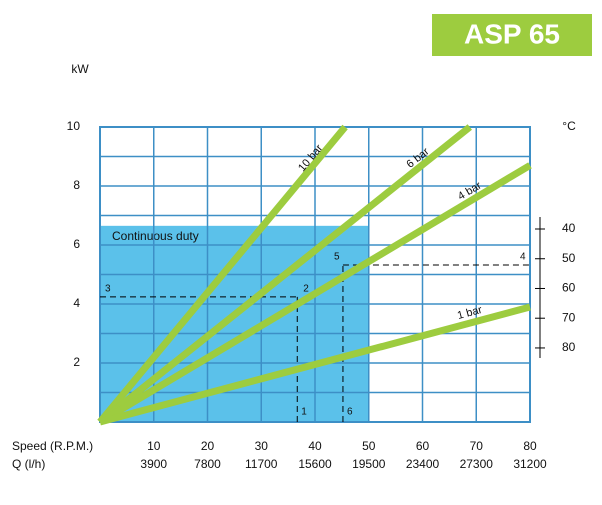 The width and height of the screenshot is (602, 505). Describe the element at coordinates (28, 464) in the screenshot. I see `x2-axis-label: Q (l/h)` at that location.